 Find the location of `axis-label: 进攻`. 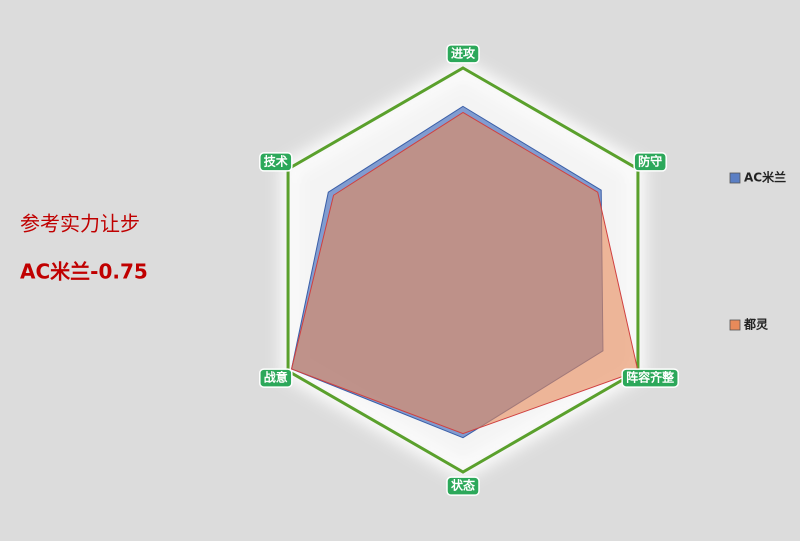

axis-label: 进攻 is located at coordinates (463, 54).